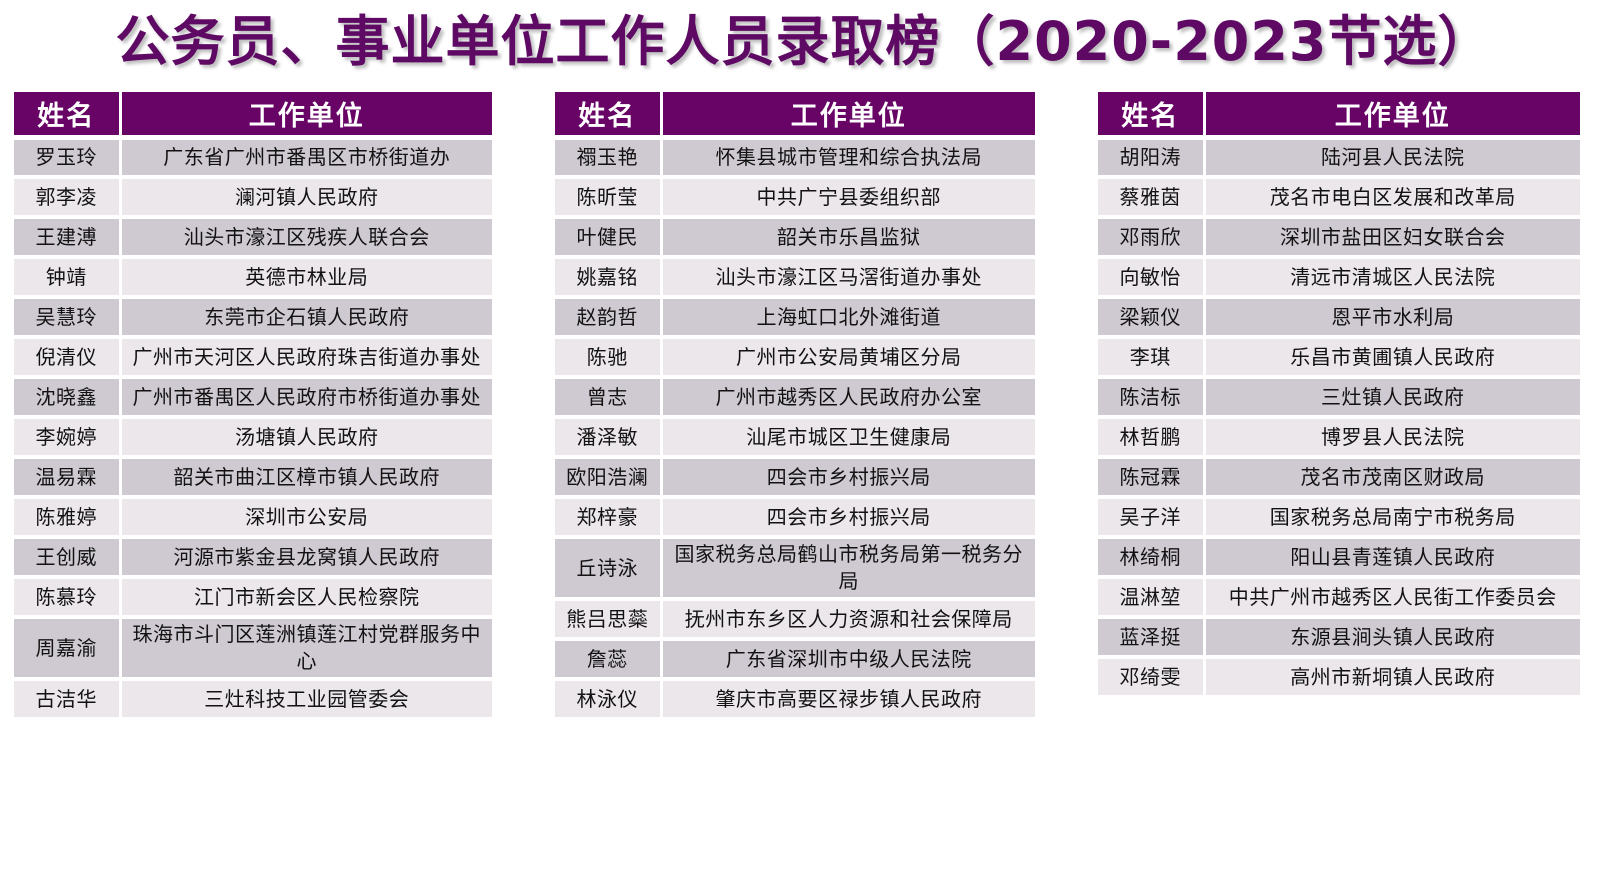 This screenshot has height=886, width=1608. I want to click on table-row: 郭李凌 澜河镇人民政府, so click(253, 197).